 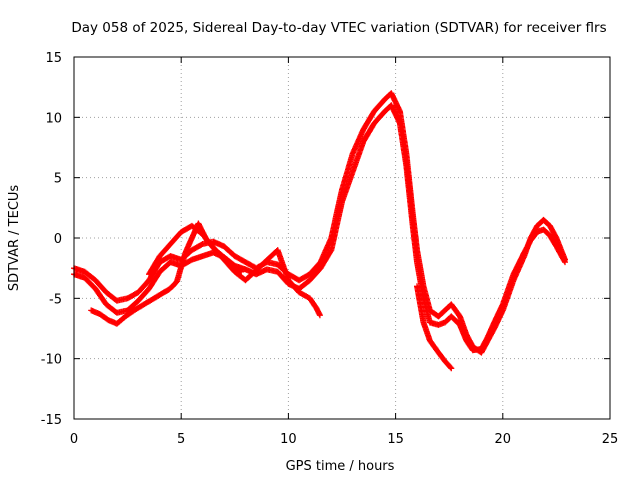 I want to click on x-axis-label: GPS time / hours, so click(x=340, y=466).